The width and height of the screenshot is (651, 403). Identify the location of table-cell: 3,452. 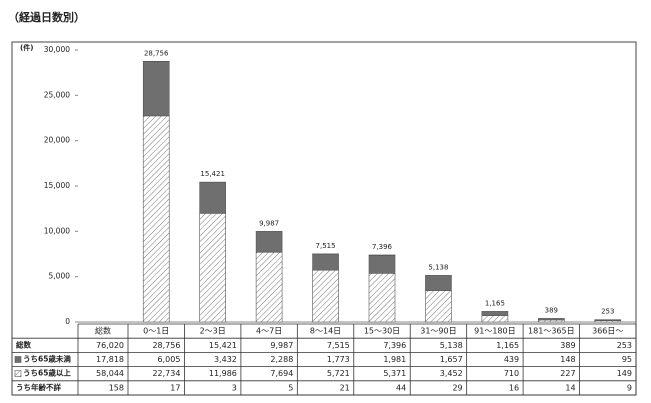
(451, 373).